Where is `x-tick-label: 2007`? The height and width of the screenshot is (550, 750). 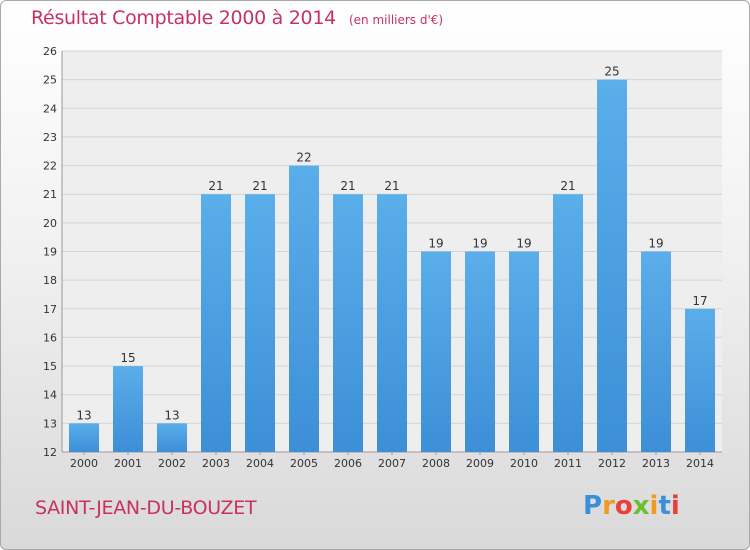 x-tick-label: 2007 is located at coordinates (392, 463).